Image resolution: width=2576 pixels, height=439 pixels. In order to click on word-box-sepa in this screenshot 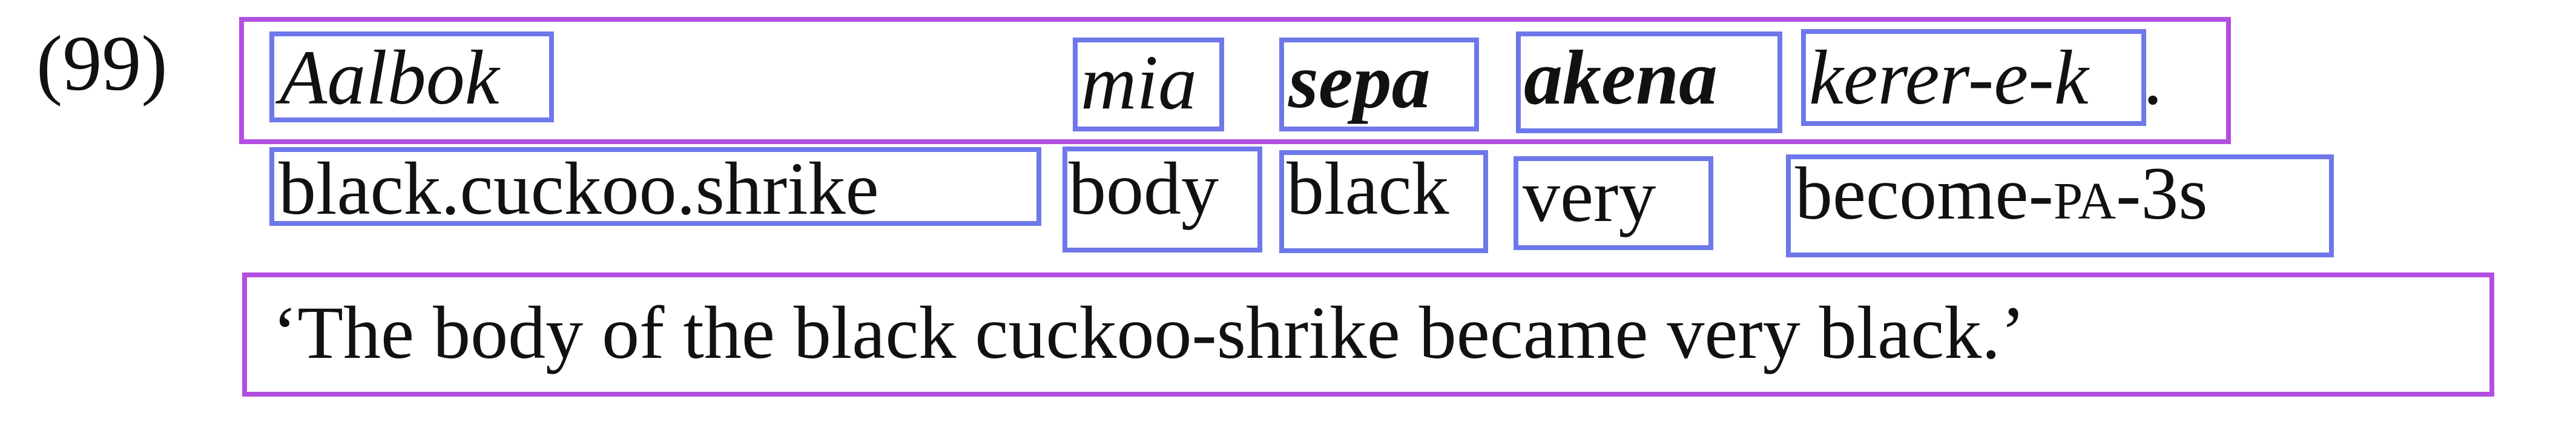, I will do `click(1379, 85)`.